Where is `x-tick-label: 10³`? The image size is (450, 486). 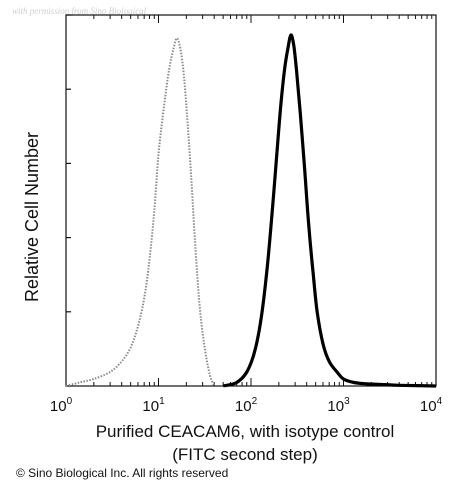 x-tick-label: 10³ is located at coordinates (338, 405).